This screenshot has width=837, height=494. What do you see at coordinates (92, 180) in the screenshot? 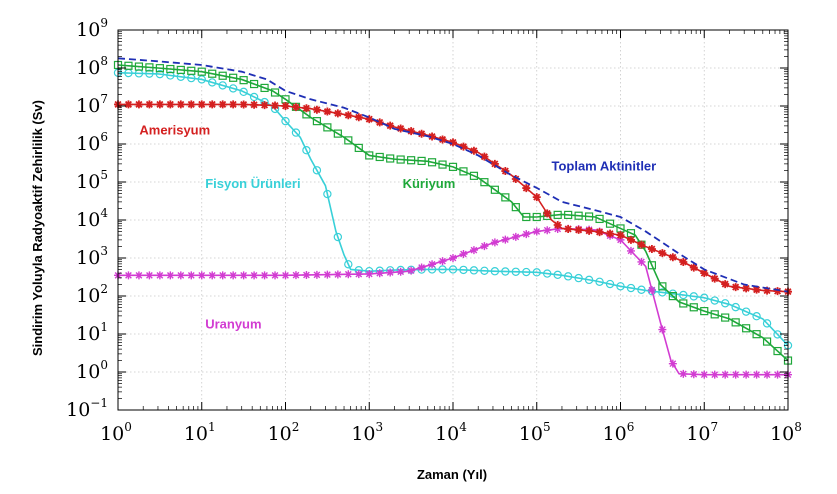
I see `y-tick-label: 10⁵` at bounding box center [92, 180].